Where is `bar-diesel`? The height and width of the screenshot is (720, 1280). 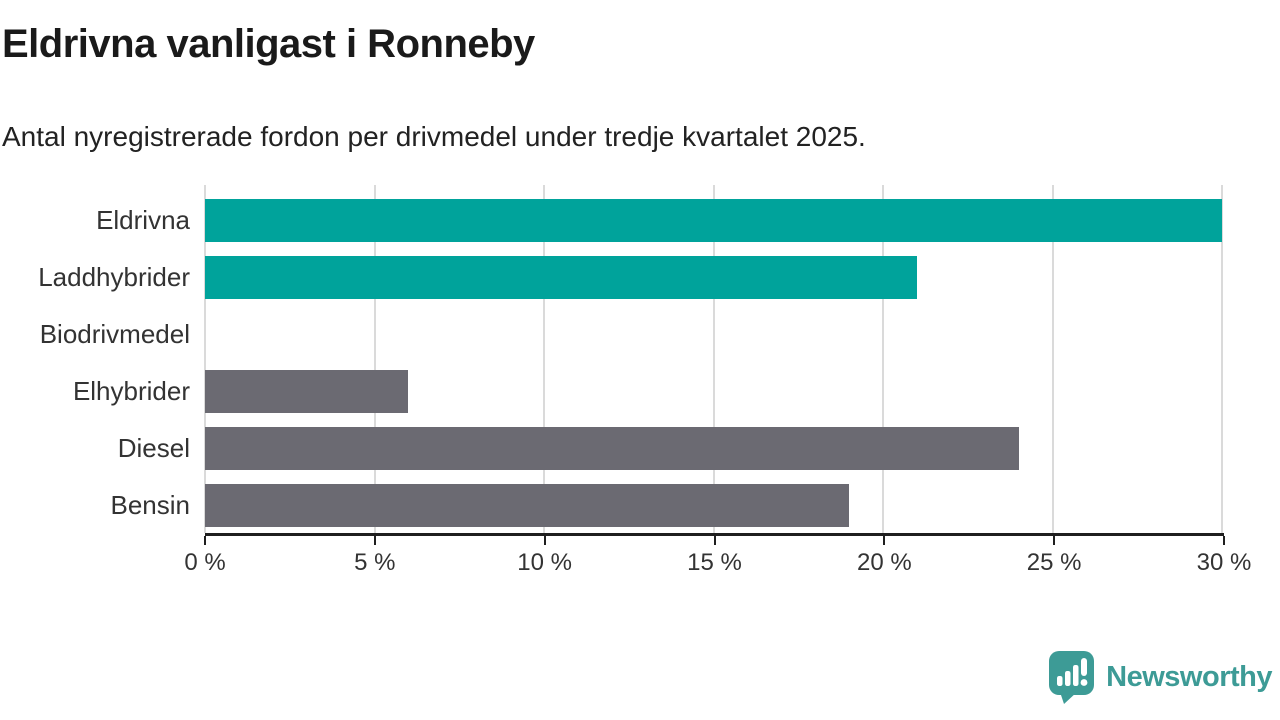 bar-diesel is located at coordinates (612, 448).